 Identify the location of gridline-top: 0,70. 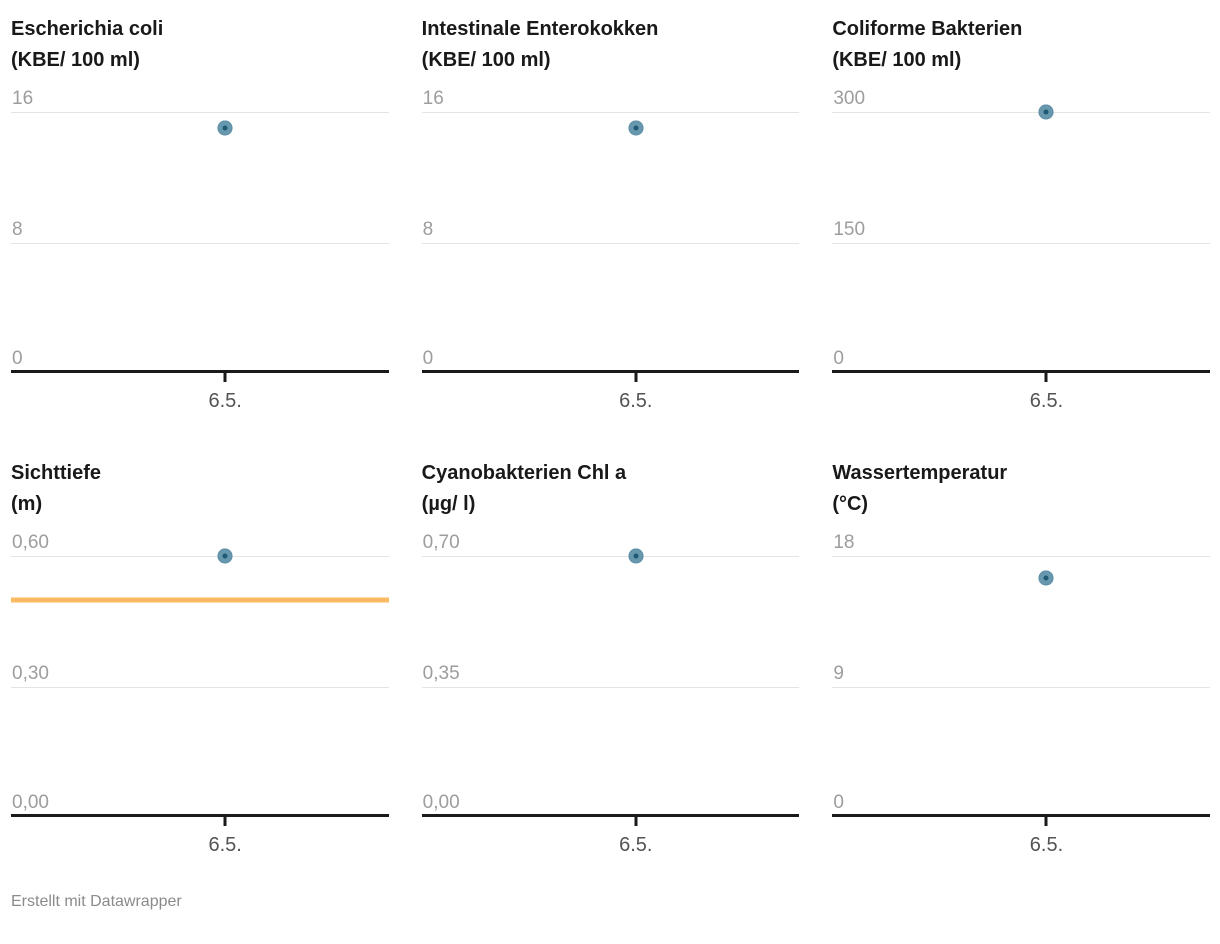
(610, 545).